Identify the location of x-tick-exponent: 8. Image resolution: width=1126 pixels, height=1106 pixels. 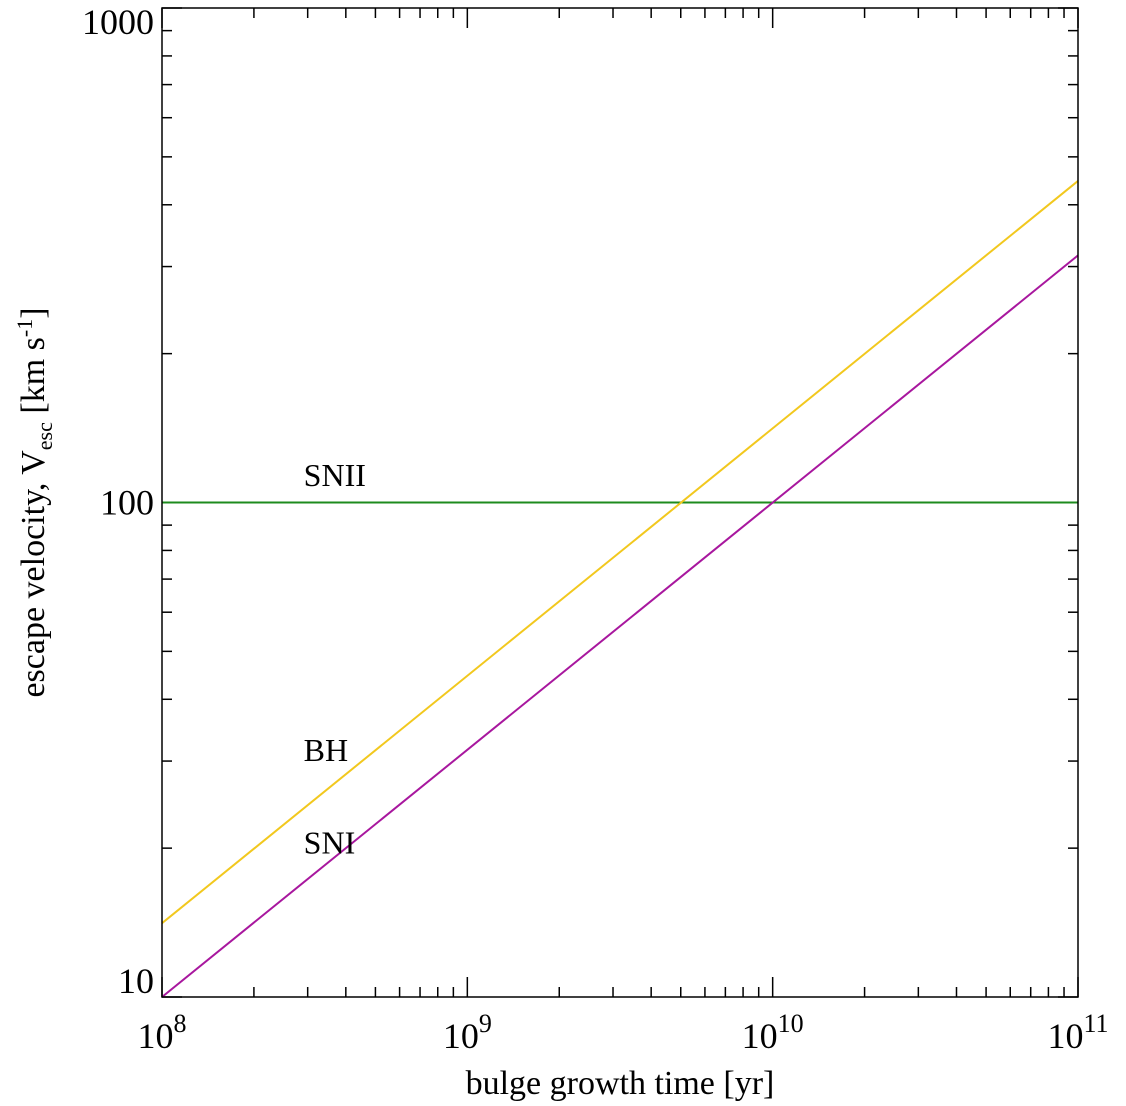
(180, 1023).